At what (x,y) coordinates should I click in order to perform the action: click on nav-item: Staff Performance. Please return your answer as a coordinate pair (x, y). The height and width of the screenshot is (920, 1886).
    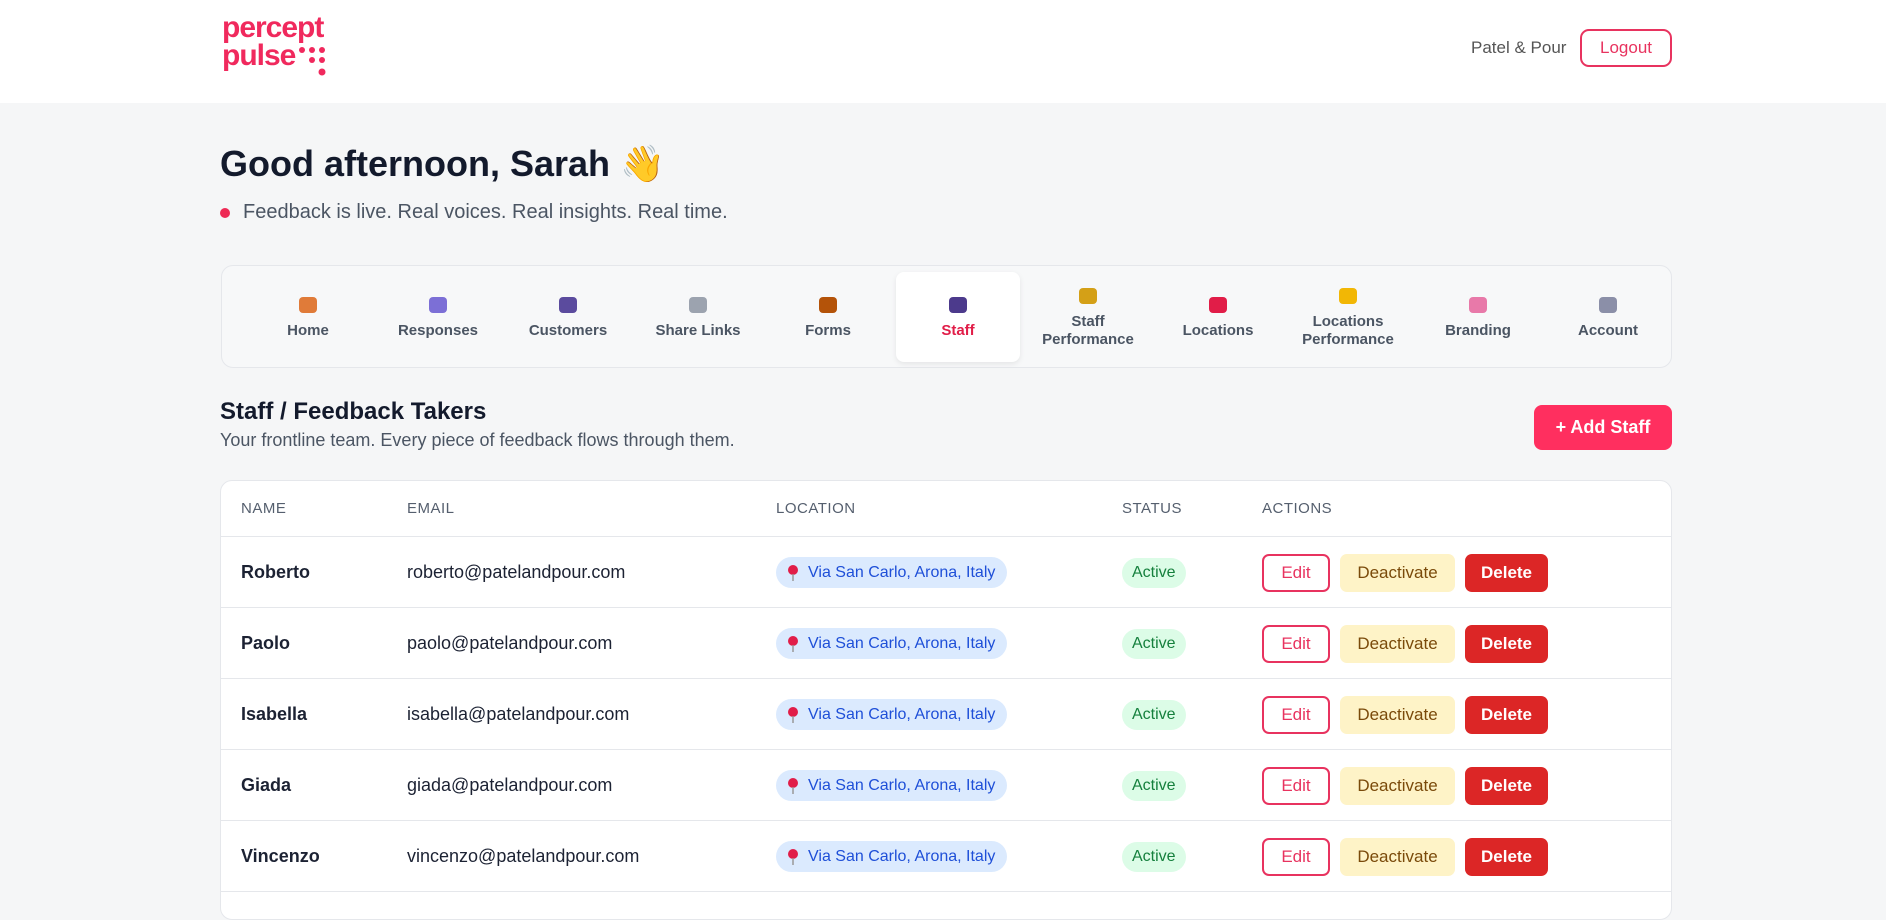
    Looking at the image, I should click on (1088, 317).